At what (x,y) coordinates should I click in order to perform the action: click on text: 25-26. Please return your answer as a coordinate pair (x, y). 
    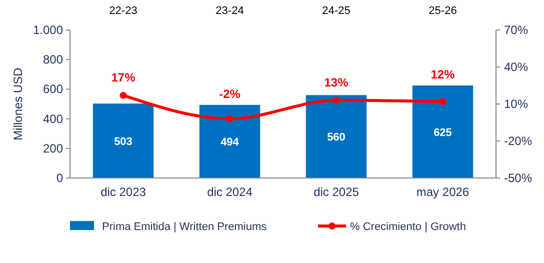
    Looking at the image, I should click on (442, 11).